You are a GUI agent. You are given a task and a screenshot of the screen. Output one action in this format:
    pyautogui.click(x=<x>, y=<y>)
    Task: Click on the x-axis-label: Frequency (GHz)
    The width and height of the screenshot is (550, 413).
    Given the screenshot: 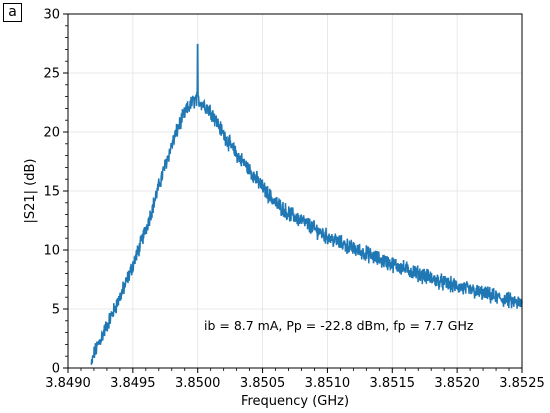 What is the action you would take?
    pyautogui.click(x=295, y=401)
    